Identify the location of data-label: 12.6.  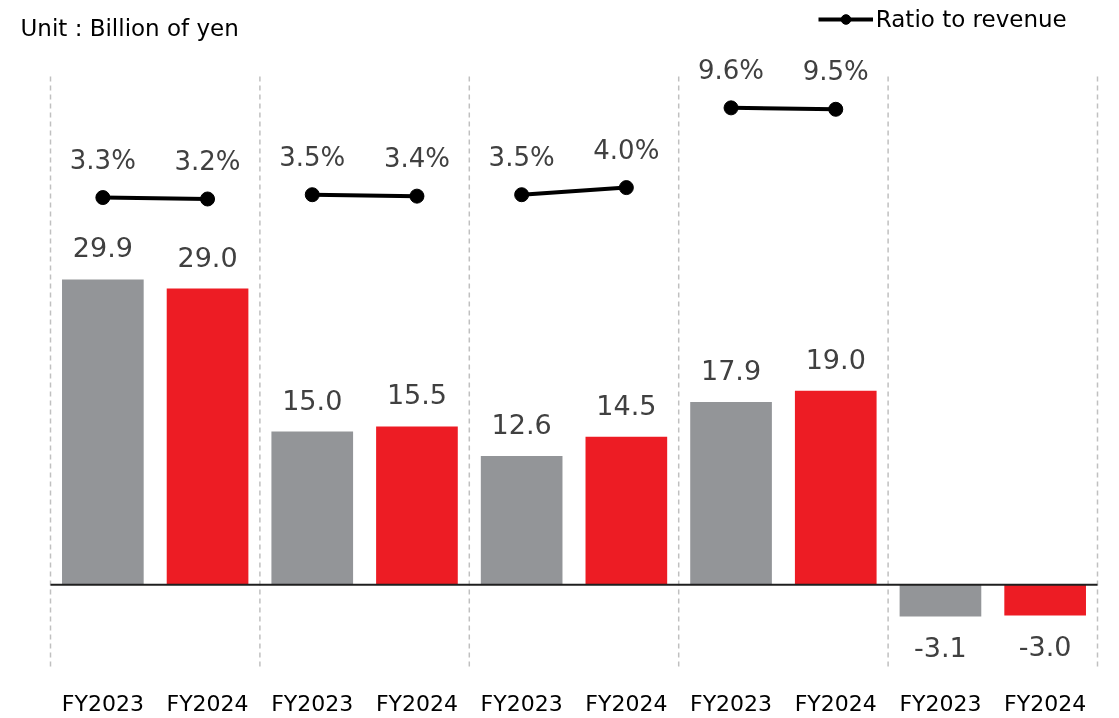
(521, 425).